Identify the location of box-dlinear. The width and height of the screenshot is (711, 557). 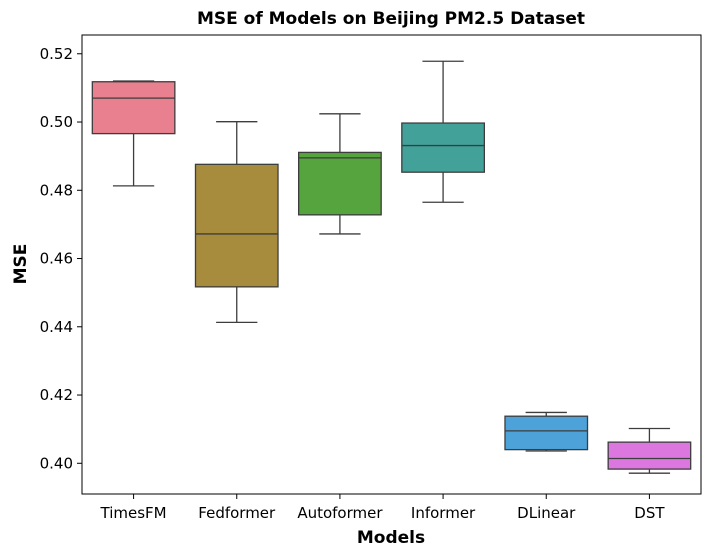
(546, 431).